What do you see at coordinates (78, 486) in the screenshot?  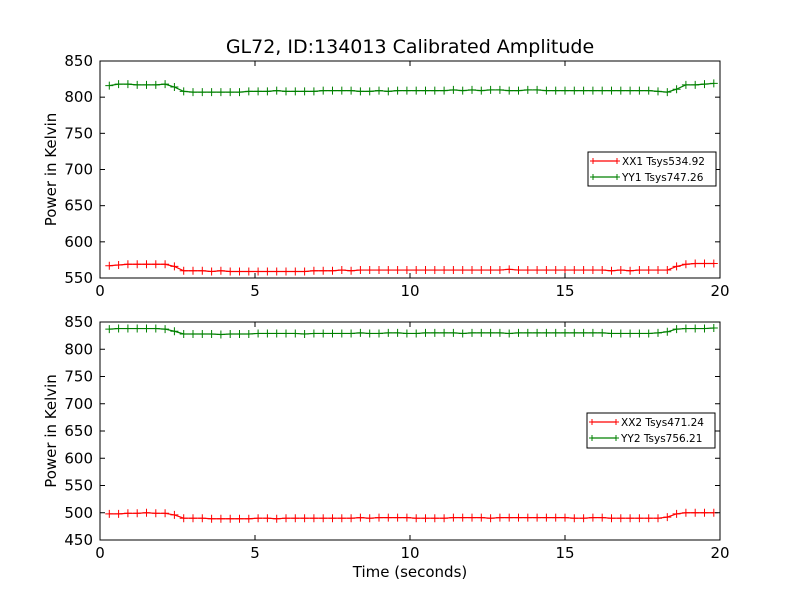 I see `y-tick-label: 550` at bounding box center [78, 486].